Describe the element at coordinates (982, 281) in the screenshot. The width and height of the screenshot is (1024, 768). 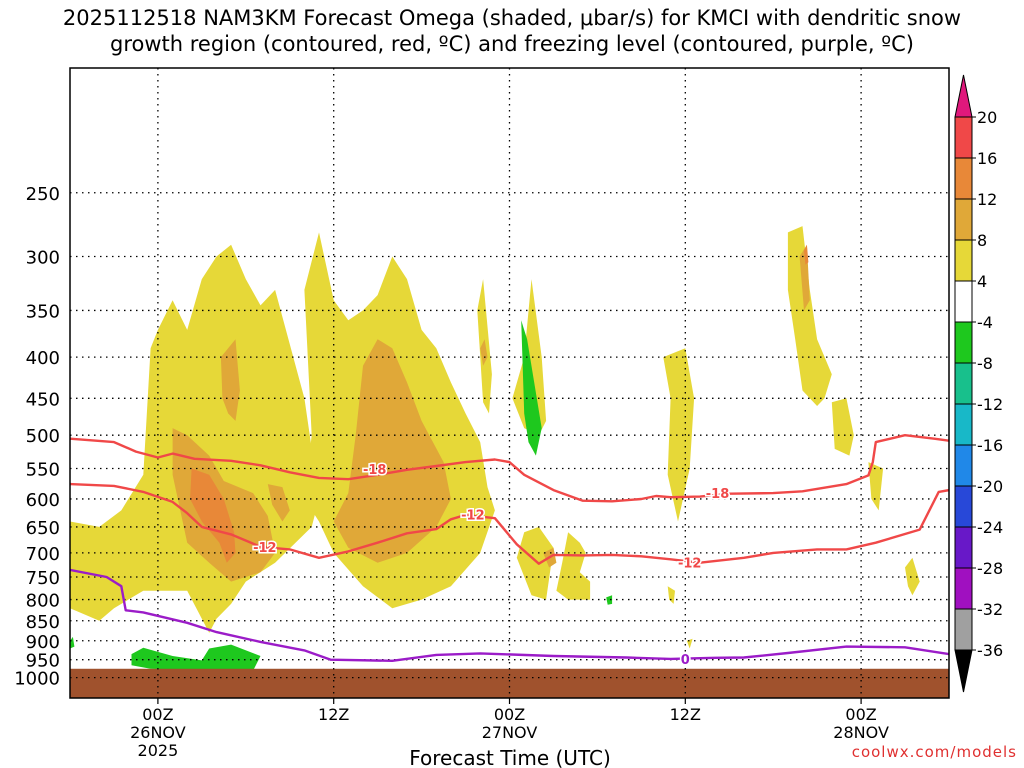
I see `colorbar-label-4: 4` at that location.